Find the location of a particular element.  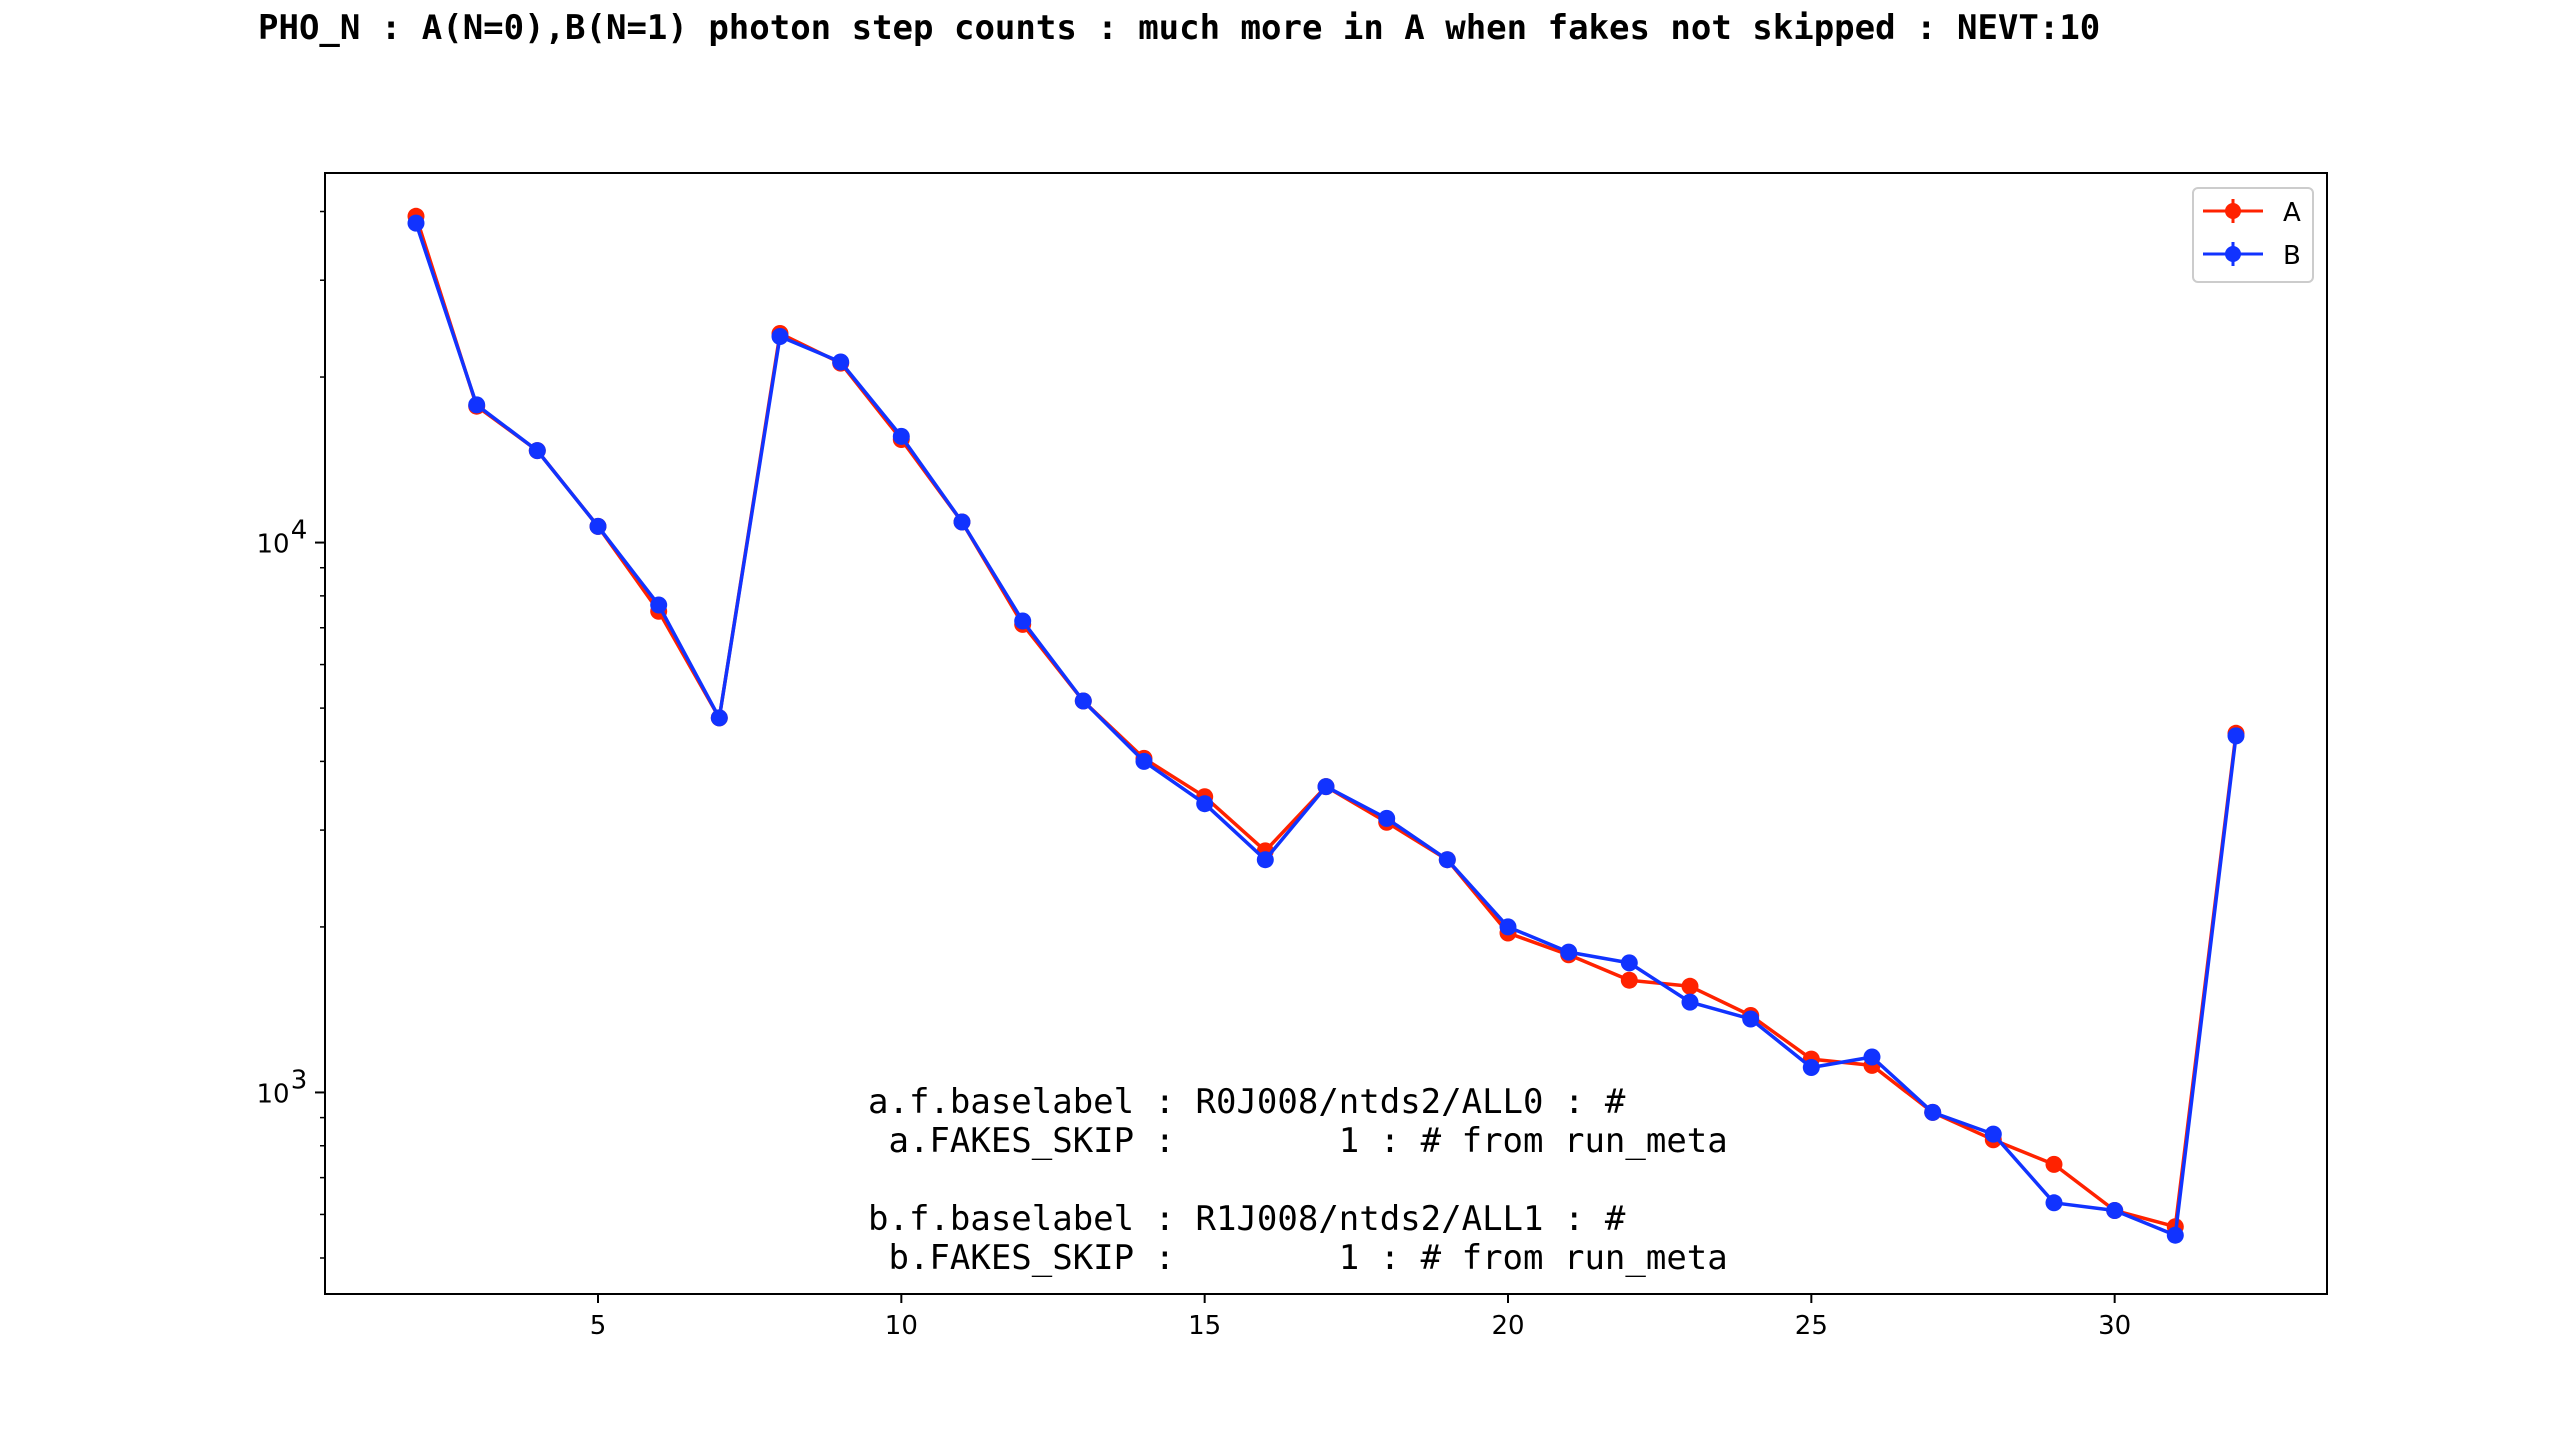

legend-label-a: A is located at coordinates (2292, 213).